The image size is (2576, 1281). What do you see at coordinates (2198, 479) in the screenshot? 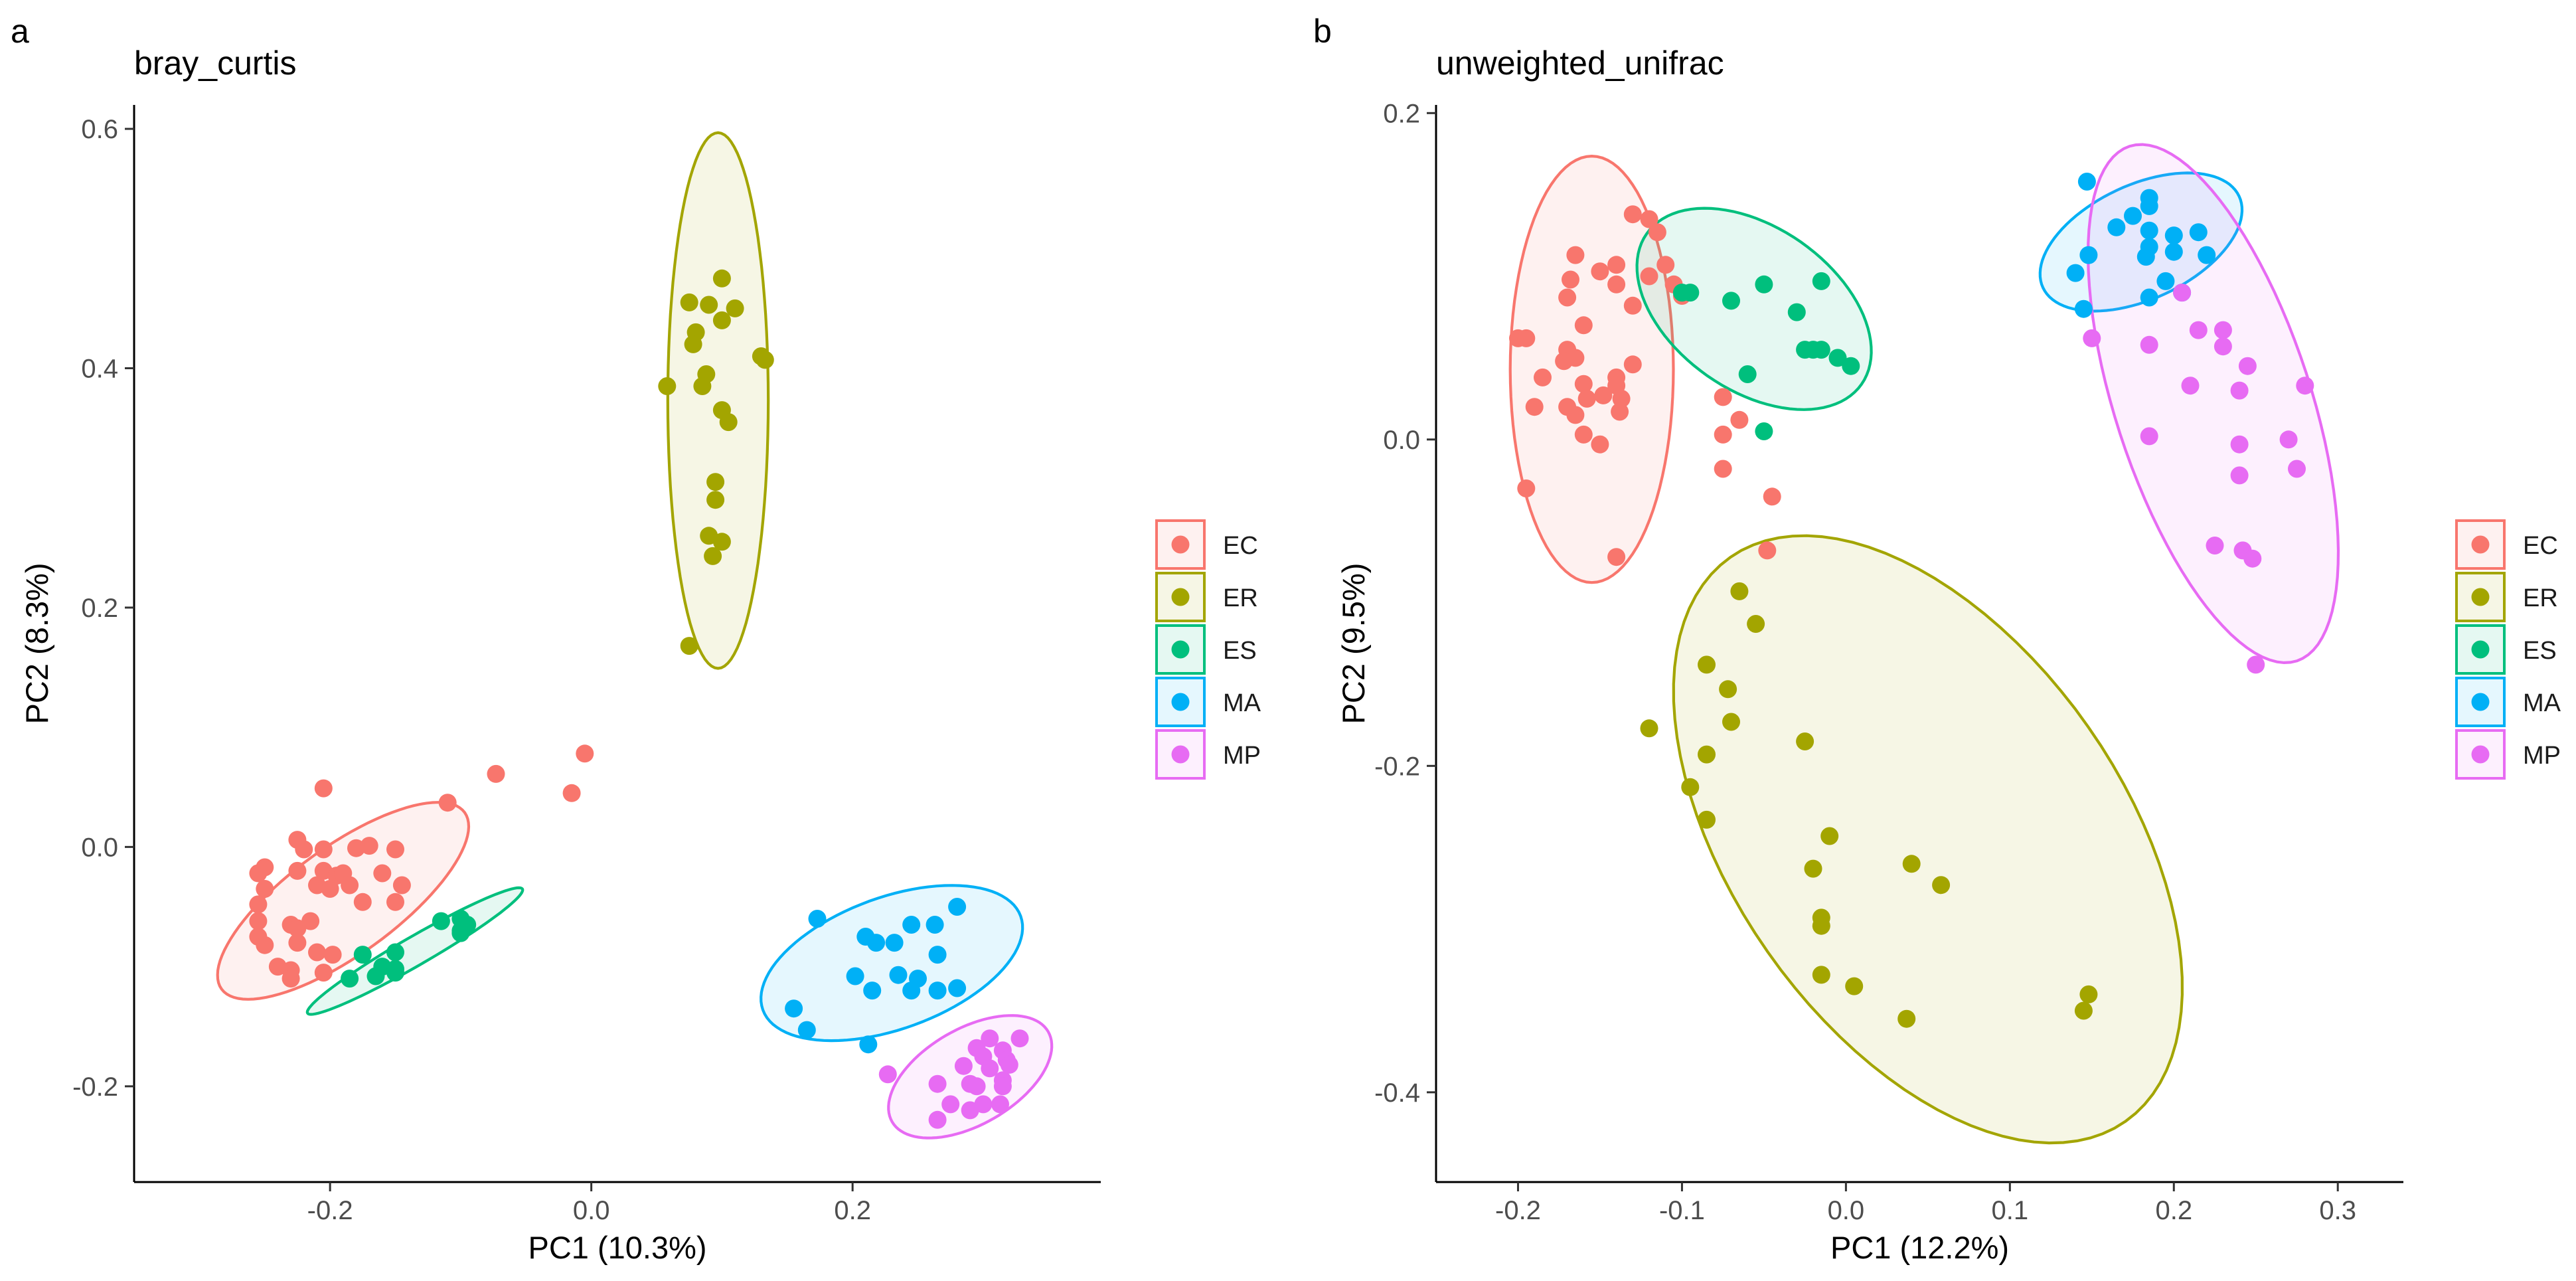
I see `series-mp` at bounding box center [2198, 479].